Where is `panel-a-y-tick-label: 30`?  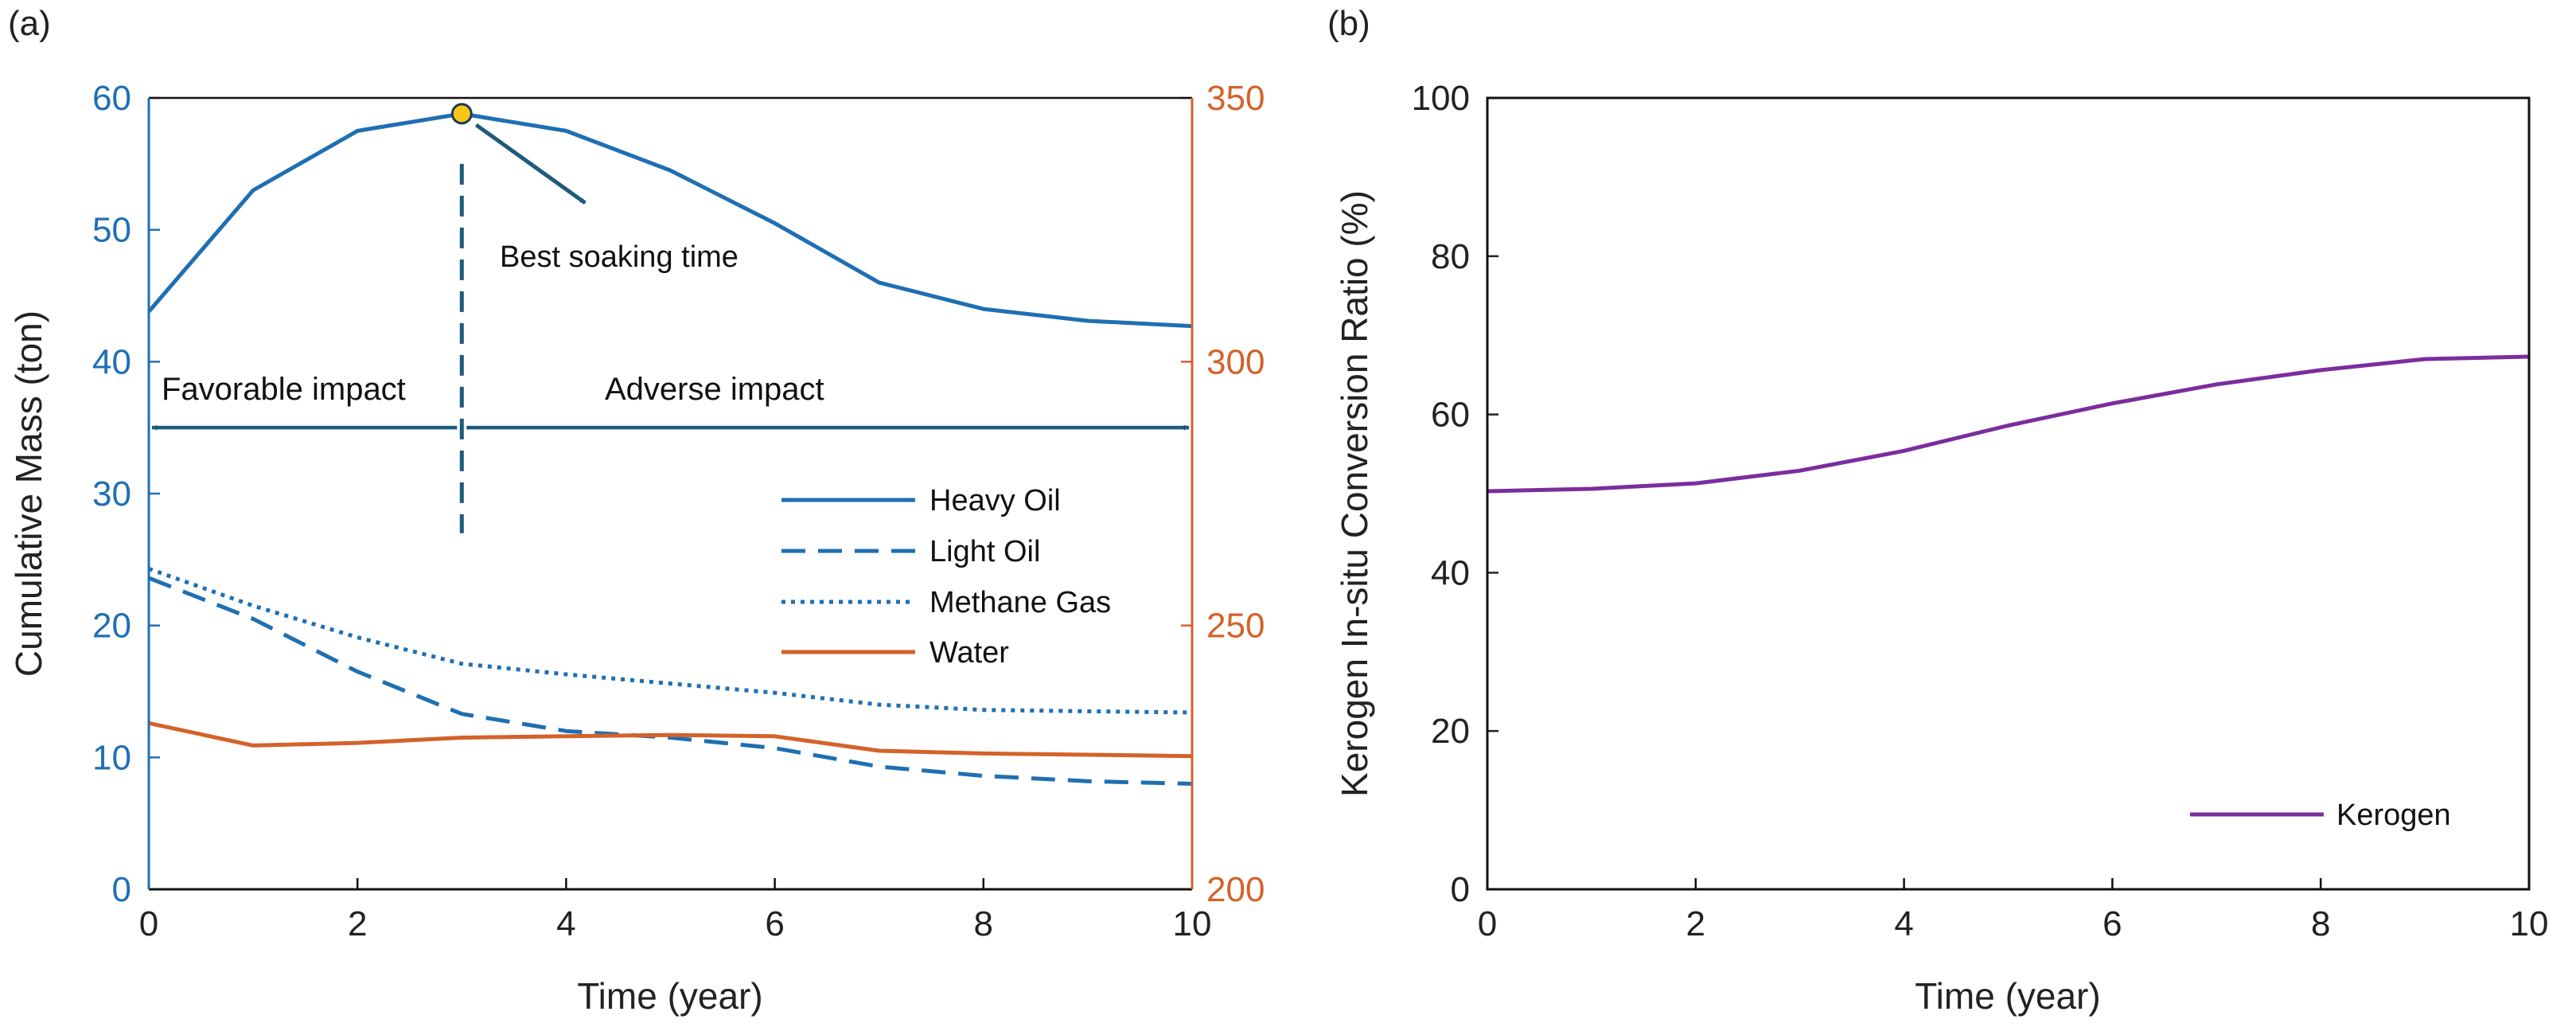
panel-a-y-tick-label: 30 is located at coordinates (111, 494).